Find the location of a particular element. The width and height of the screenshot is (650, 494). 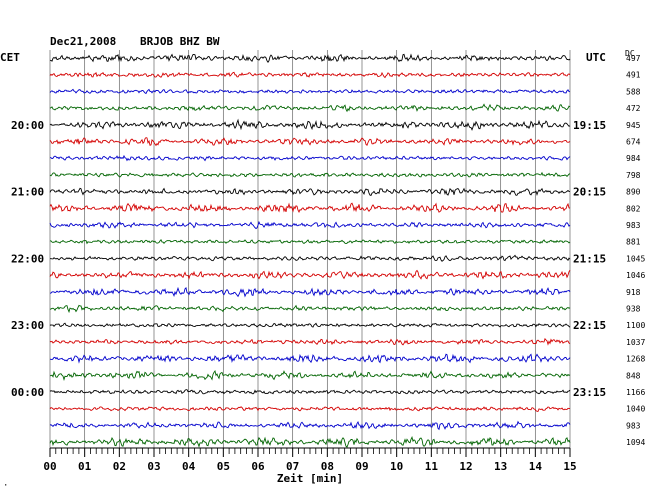

dc-offset-label: 674 is located at coordinates (633, 142).